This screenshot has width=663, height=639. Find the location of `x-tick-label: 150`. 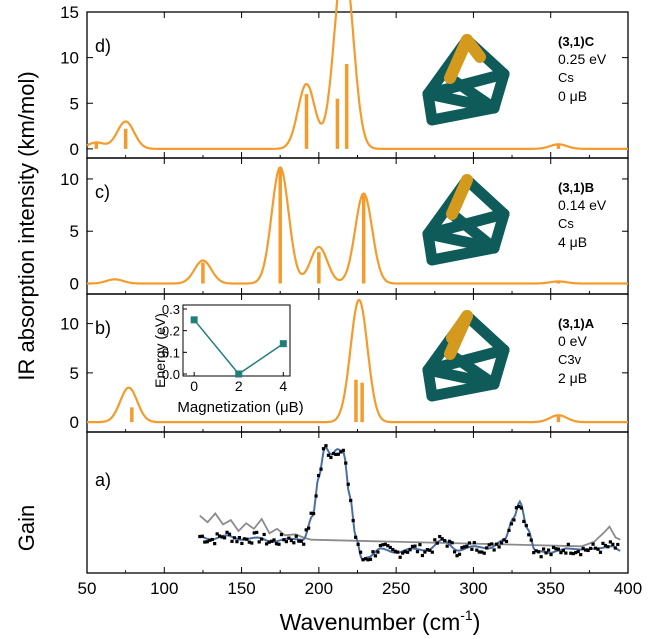

x-tick-label: 150 is located at coordinates (241, 588).